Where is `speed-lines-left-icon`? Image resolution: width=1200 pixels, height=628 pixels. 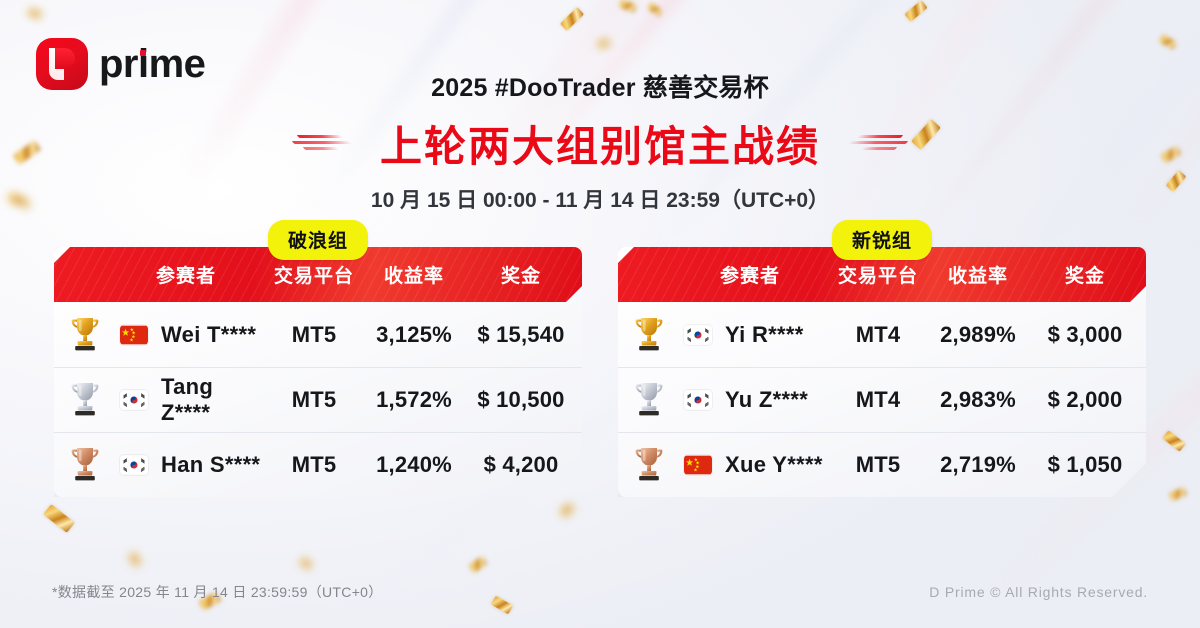 speed-lines-left-icon is located at coordinates (326, 144).